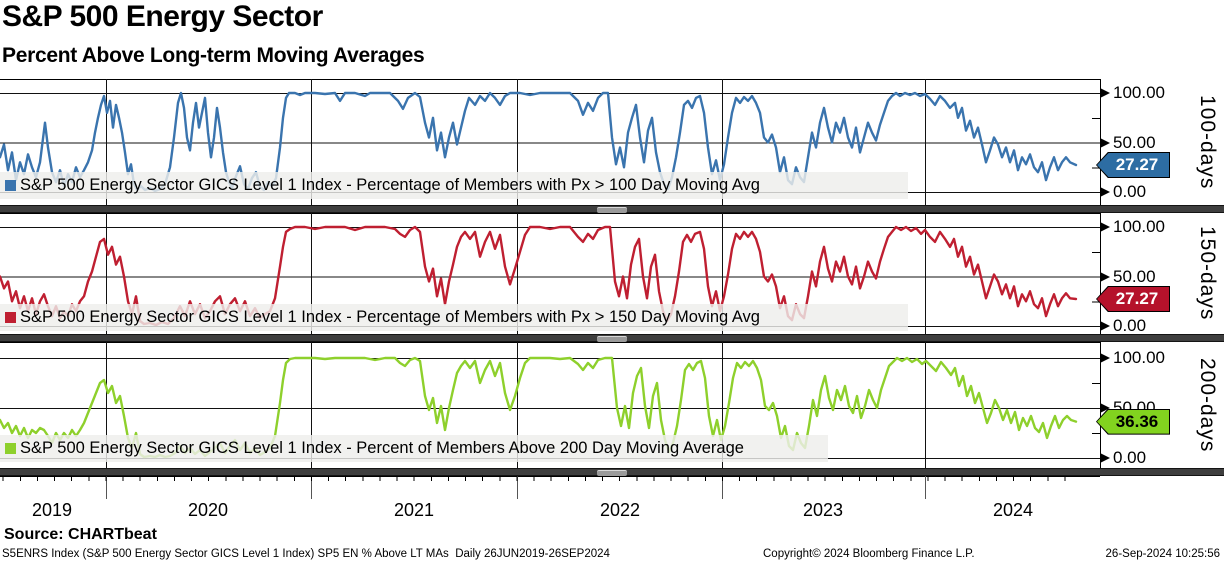 This screenshot has height=566, width=1224. I want to click on last-value-badge-100-days: 27.27, so click(1133, 164).